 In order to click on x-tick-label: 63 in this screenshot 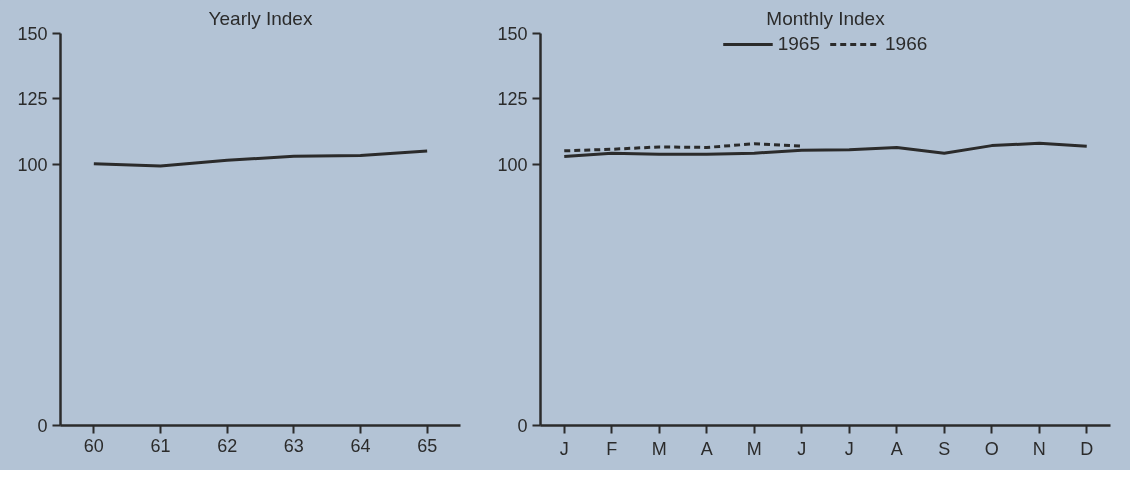, I will do `click(293, 445)`.